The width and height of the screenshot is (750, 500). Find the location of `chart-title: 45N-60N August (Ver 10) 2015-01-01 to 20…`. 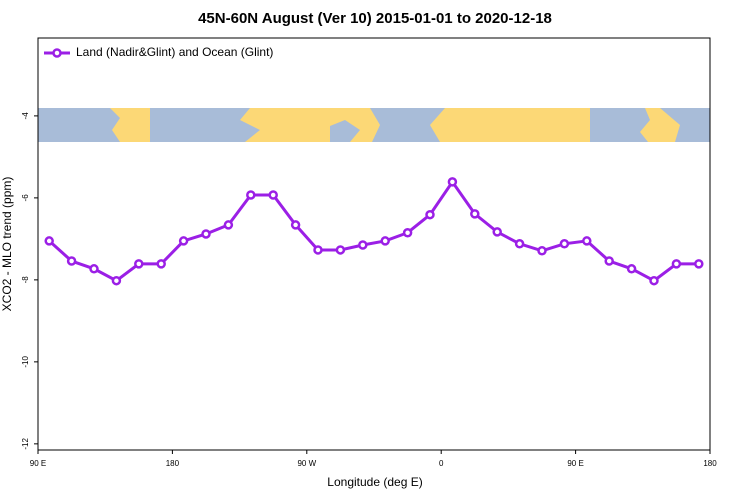

chart-title: 45N-60N August (Ver 10) 2015-01-01 to 20… is located at coordinates (375, 18).